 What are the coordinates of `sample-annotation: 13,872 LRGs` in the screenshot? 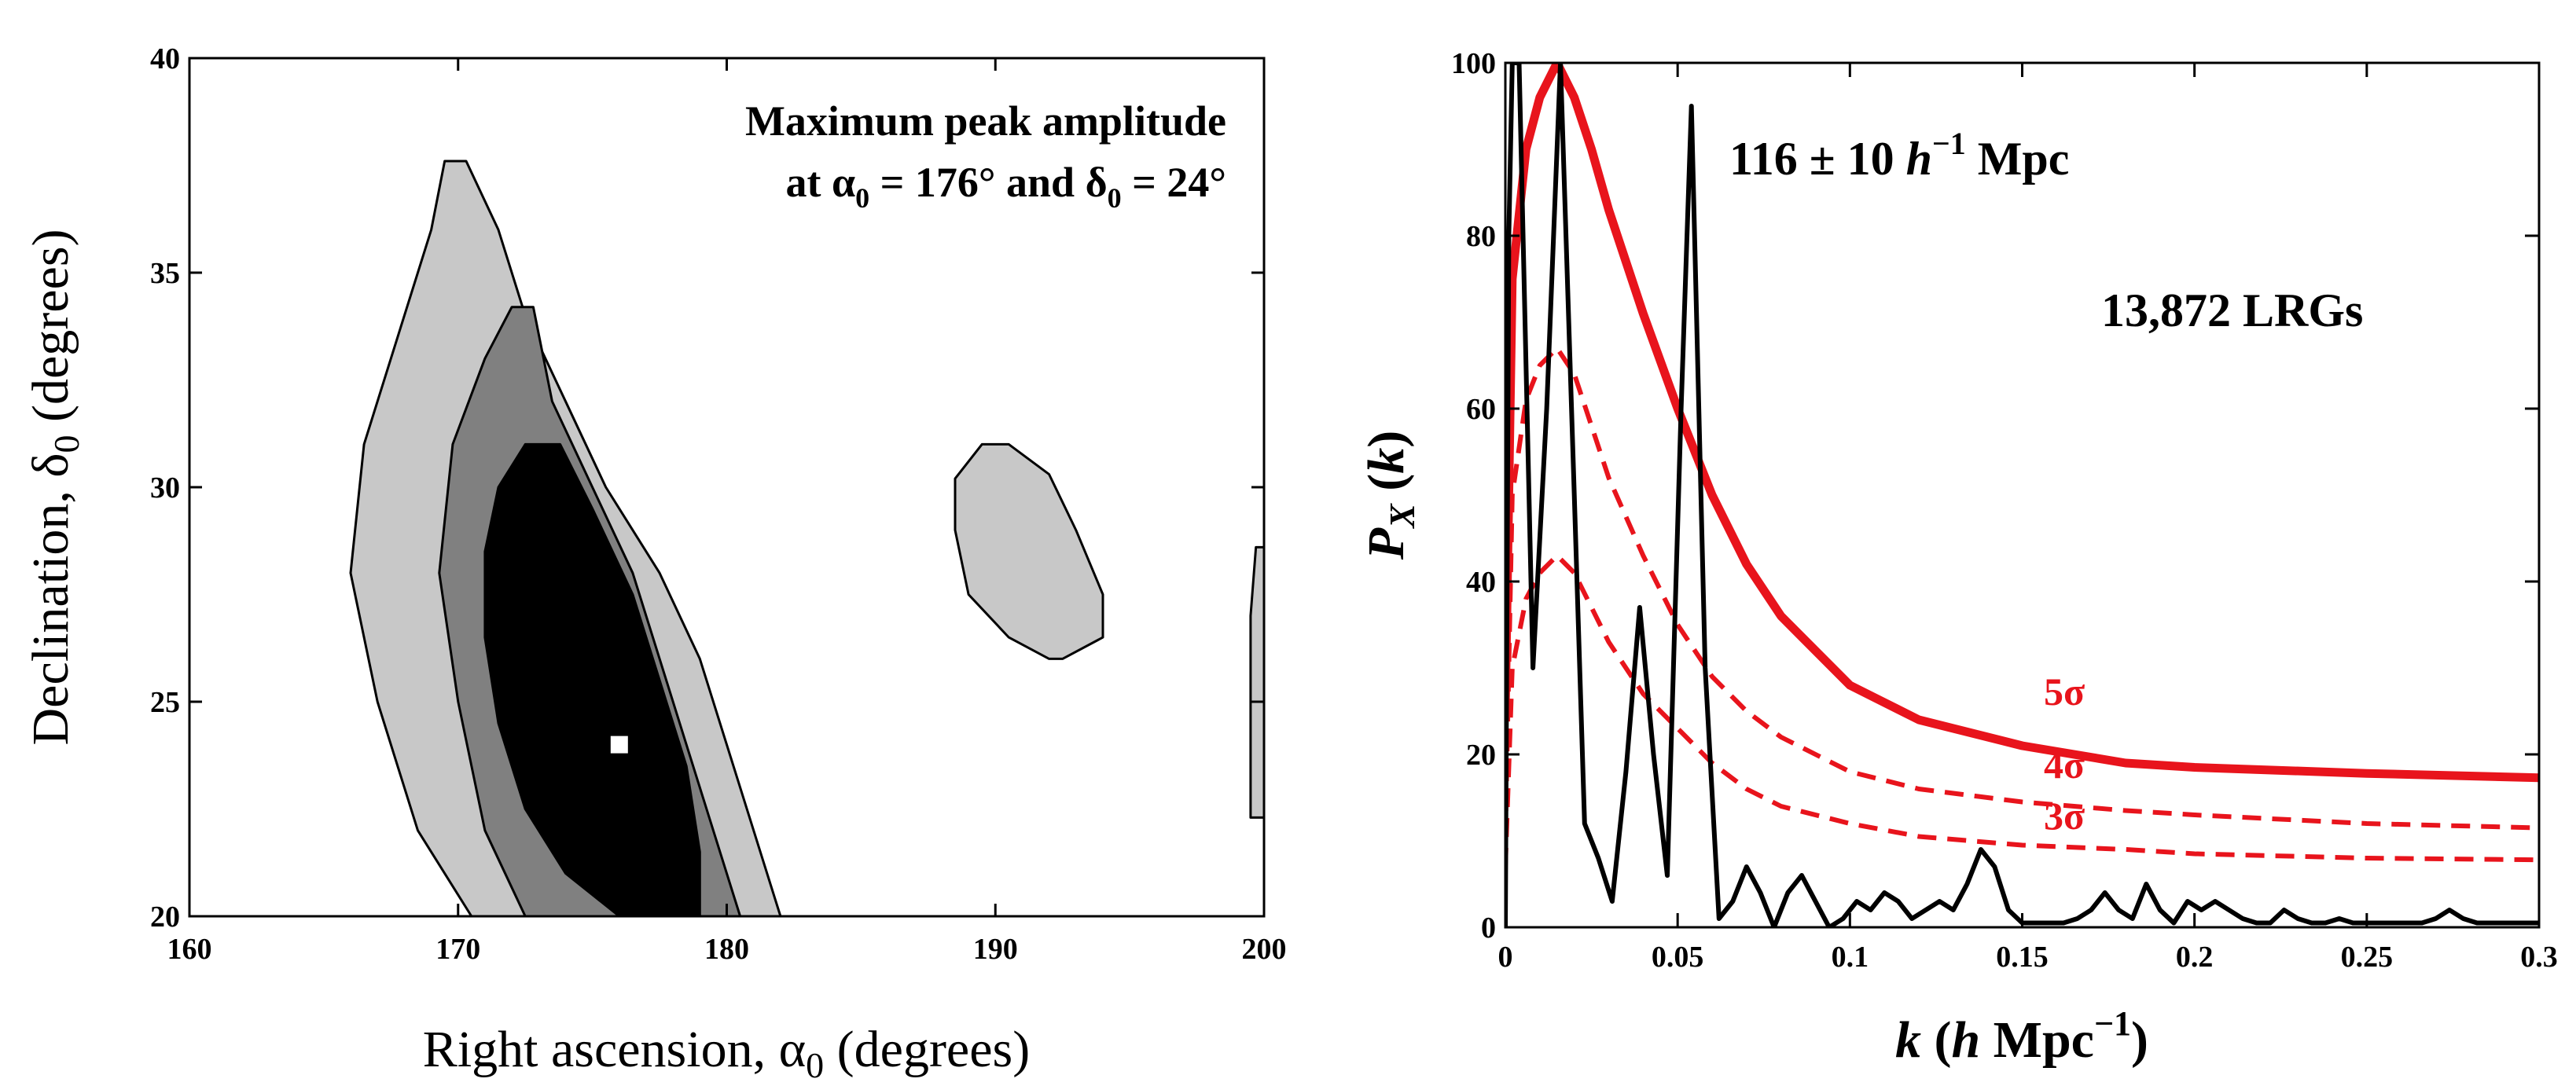 It's located at (2232, 310).